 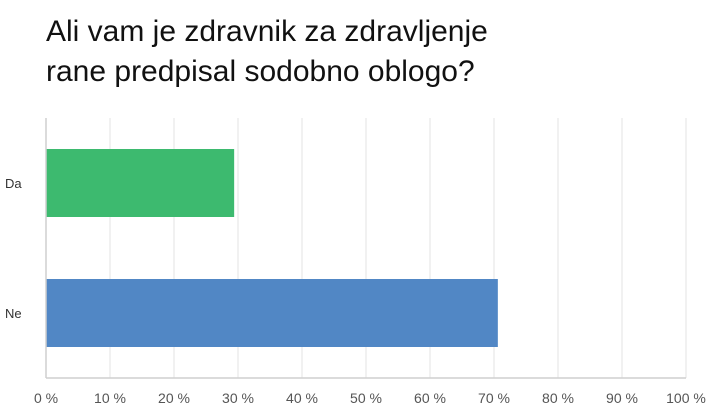 What do you see at coordinates (272, 313) in the screenshot?
I see `bar-ne` at bounding box center [272, 313].